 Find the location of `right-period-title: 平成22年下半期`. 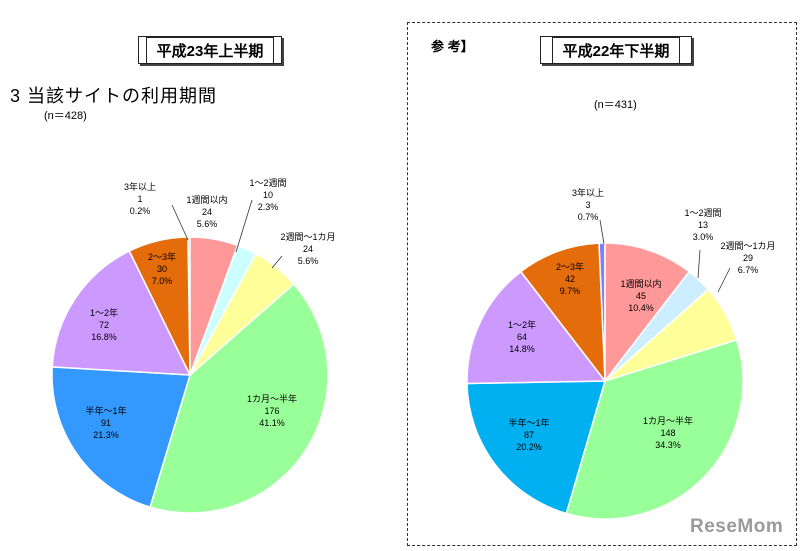

right-period-title: 平成22年下半期 is located at coordinates (616, 50).